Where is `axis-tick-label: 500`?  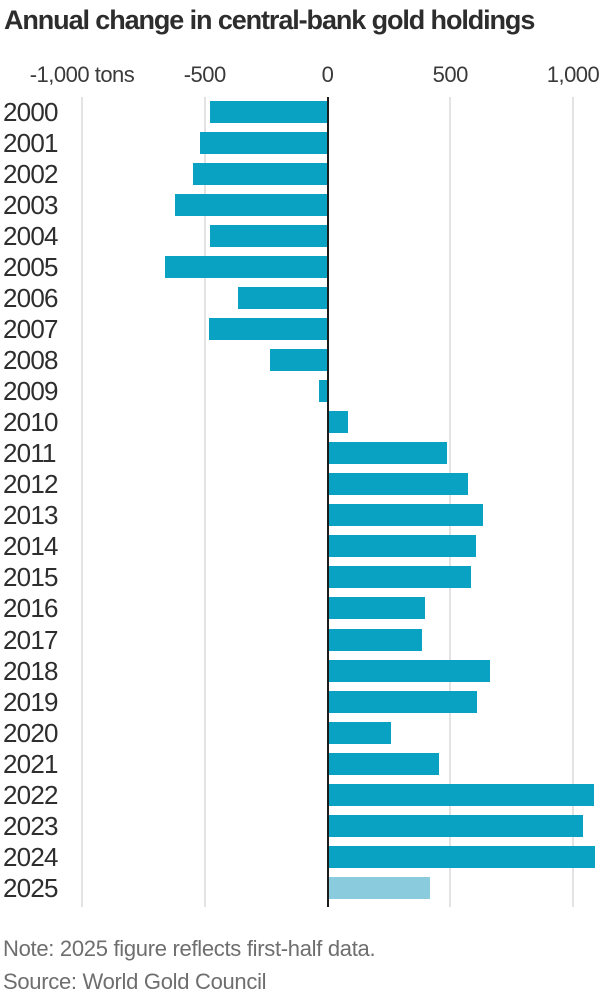 axis-tick-label: 500 is located at coordinates (450, 74).